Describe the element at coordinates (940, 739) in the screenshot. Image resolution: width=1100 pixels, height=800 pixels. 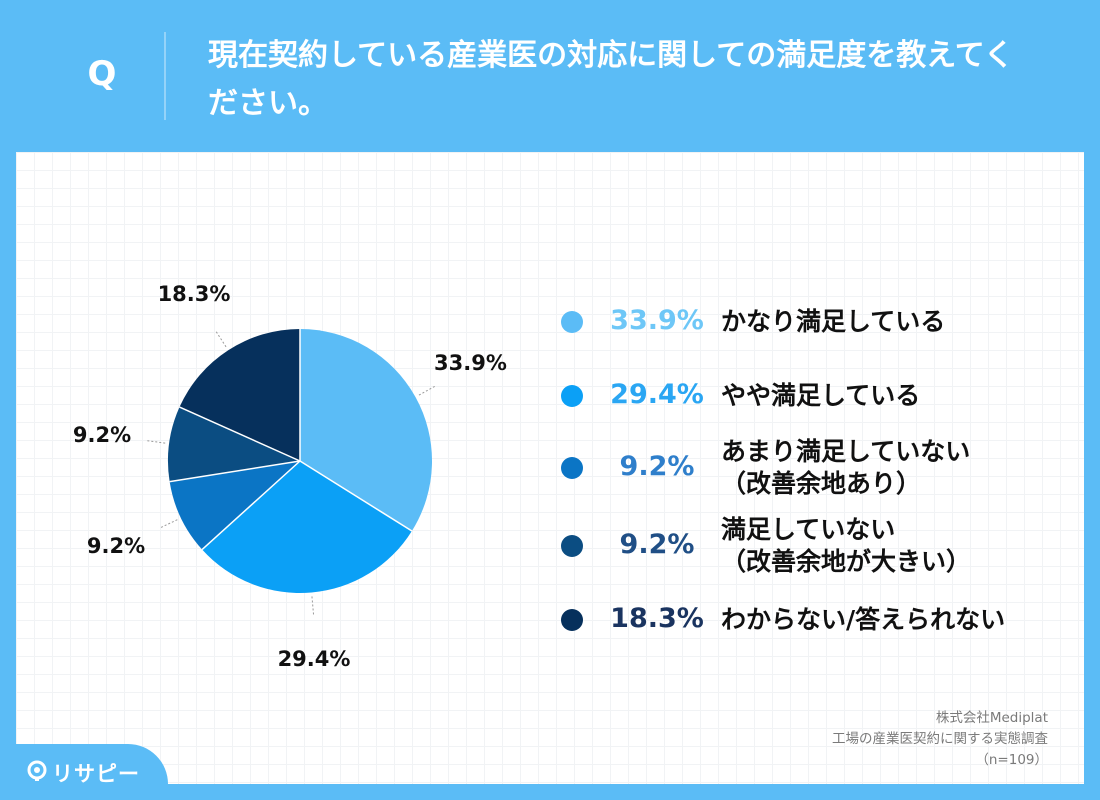
I see `source-survey: 工場の産業医契約に関する実態調査` at that location.